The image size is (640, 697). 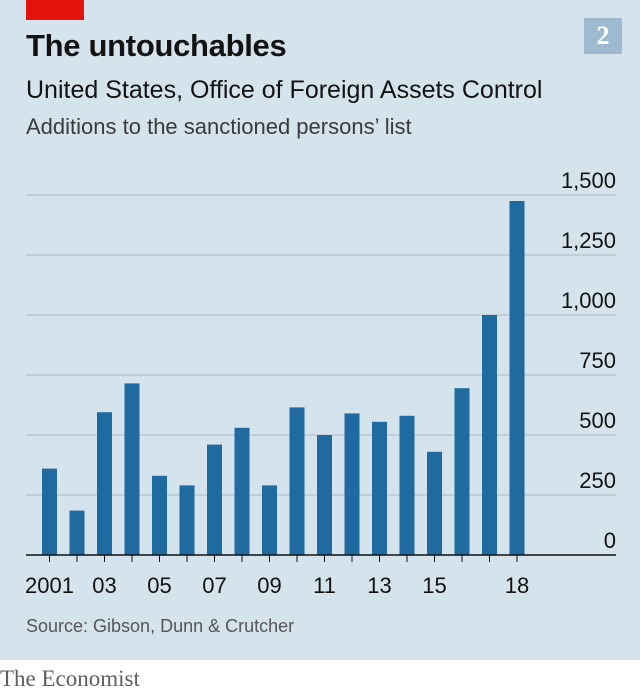 I want to click on y-tick-label: 1,000, so click(x=588, y=300).